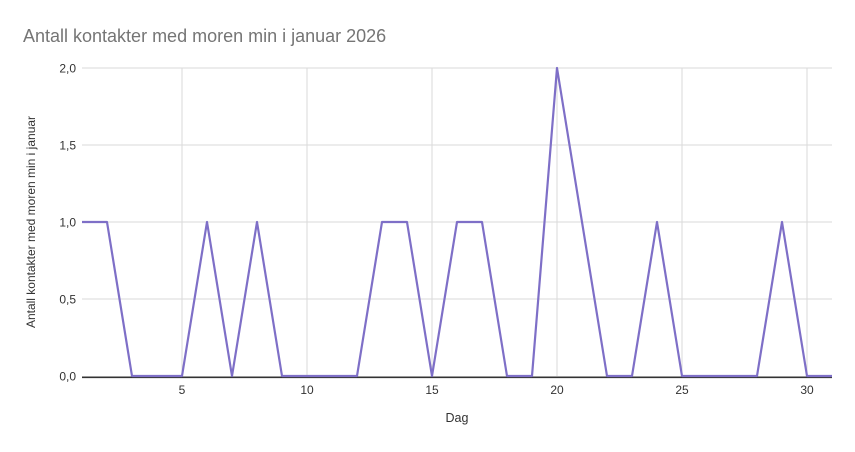 The height and width of the screenshot is (452, 855). Describe the element at coordinates (307, 390) in the screenshot. I see `x-tick-label: 10` at that location.